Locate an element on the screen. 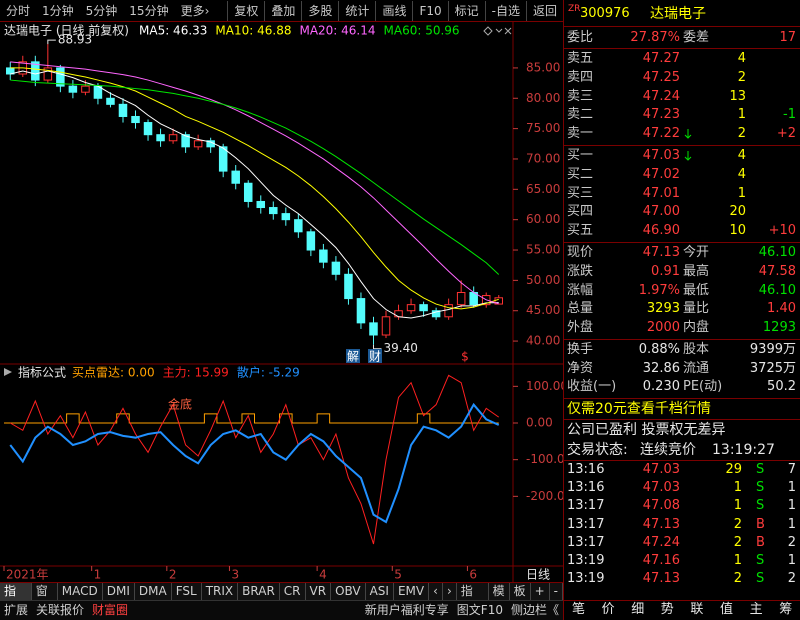 This screenshot has width=800, height=620. quote-text: PE(动) is located at coordinates (703, 386).